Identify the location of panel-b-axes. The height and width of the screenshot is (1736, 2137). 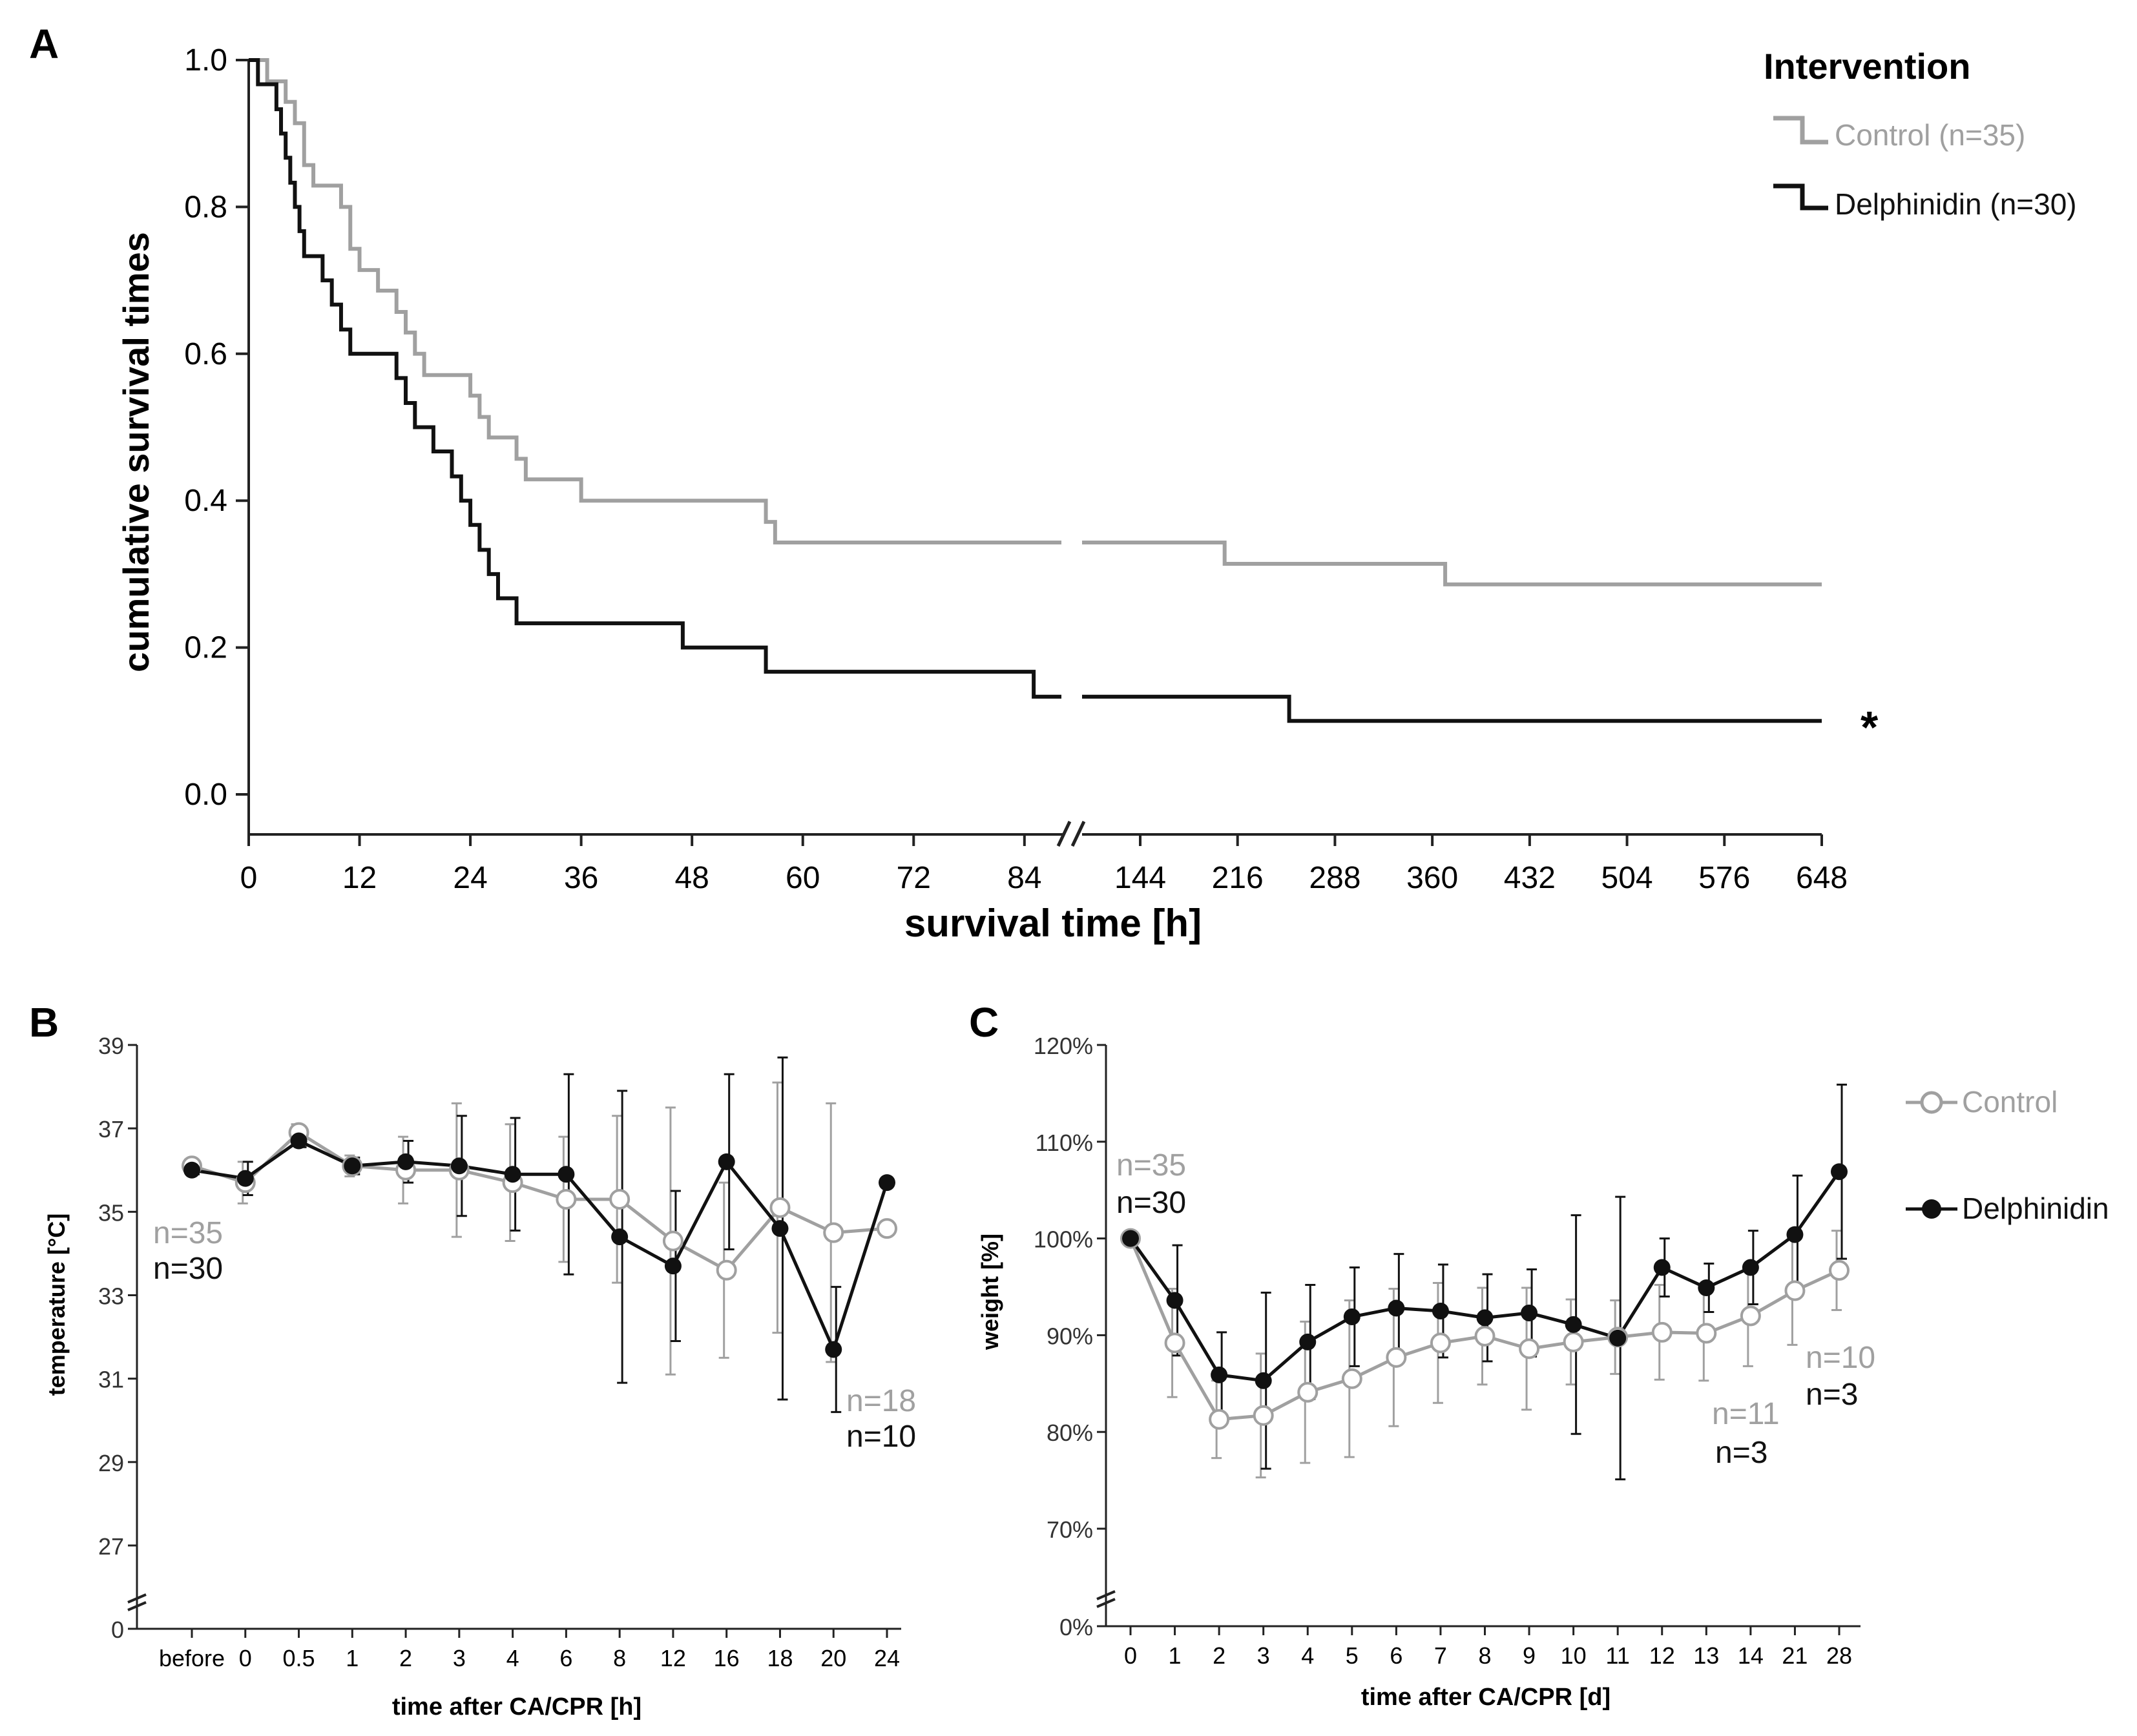
(514, 1337).